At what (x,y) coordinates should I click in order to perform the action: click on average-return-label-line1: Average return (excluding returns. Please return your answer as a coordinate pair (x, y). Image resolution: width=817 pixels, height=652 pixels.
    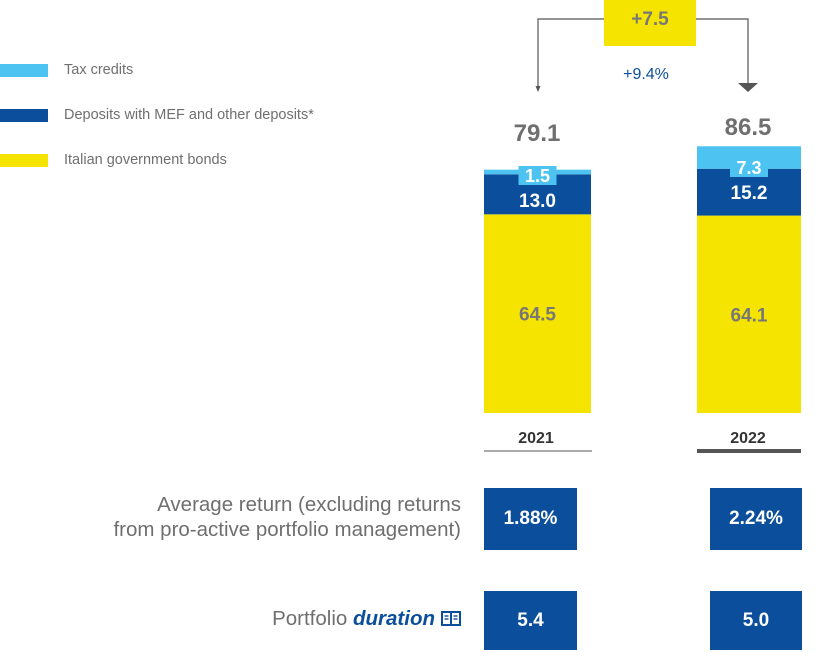
    Looking at the image, I should click on (309, 504).